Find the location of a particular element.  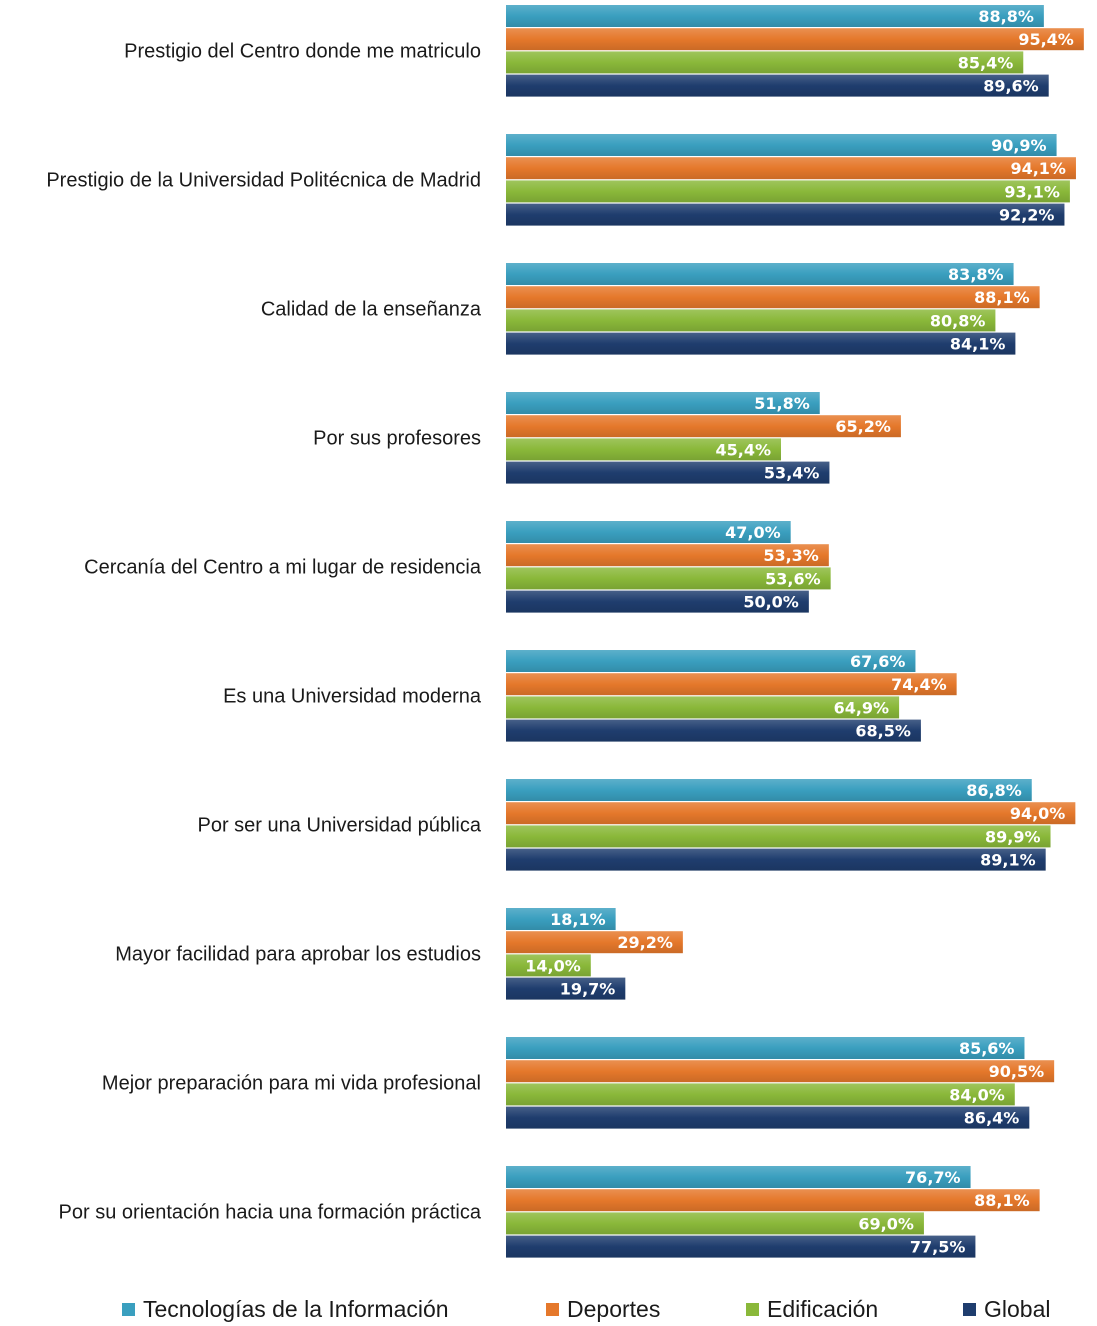

legend-label: Global is located at coordinates (1017, 1309).